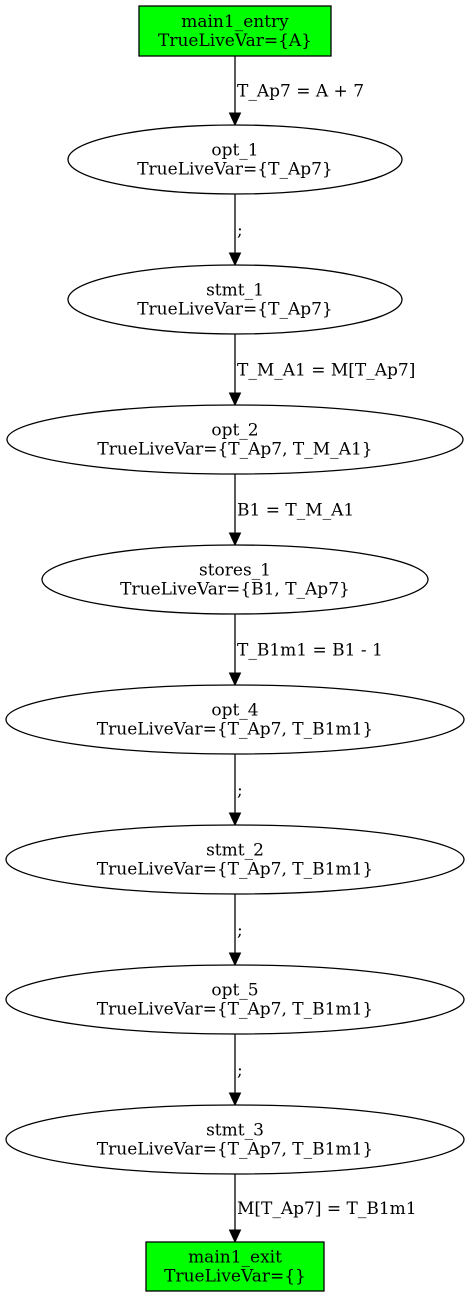  I want to click on node-name: stmt_3, so click(235, 1131).